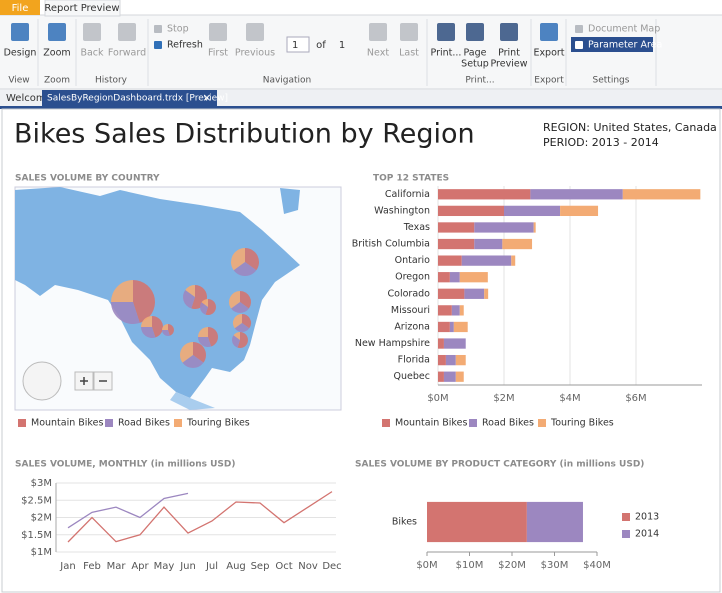 The width and height of the screenshot is (722, 593). Describe the element at coordinates (137, 99) in the screenshot. I see `doc-tab: SalesByRegionDashboard.trdx [Preview]` at that location.